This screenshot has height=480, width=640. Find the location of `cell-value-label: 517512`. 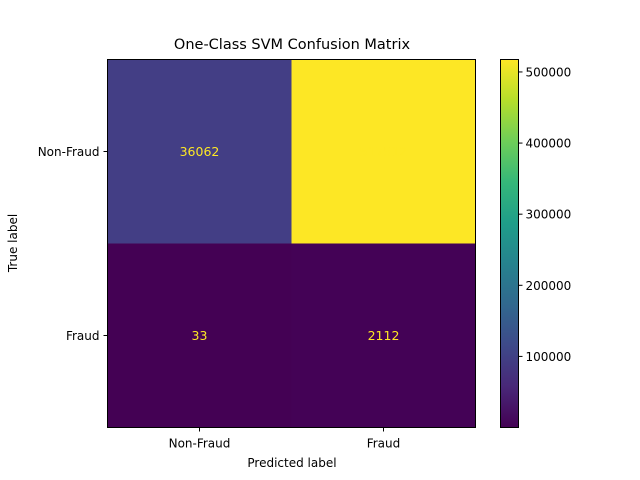

cell-value-label: 517512 is located at coordinates (384, 151).